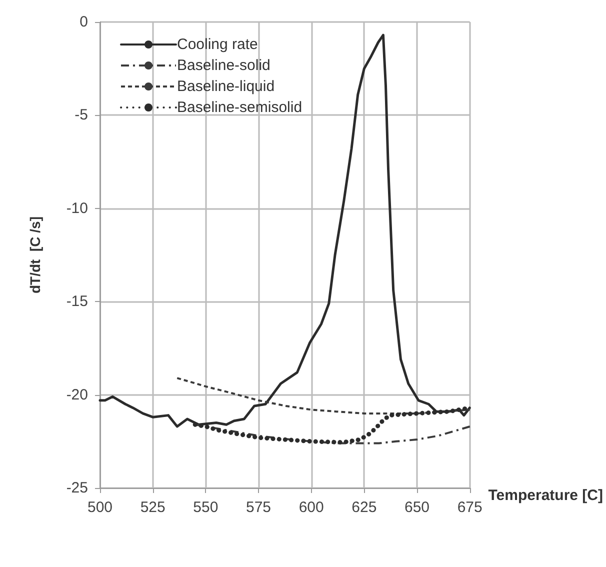 This screenshot has height=567, width=606. What do you see at coordinates (77, 208) in the screenshot?
I see `y-tick-label: -10` at bounding box center [77, 208].